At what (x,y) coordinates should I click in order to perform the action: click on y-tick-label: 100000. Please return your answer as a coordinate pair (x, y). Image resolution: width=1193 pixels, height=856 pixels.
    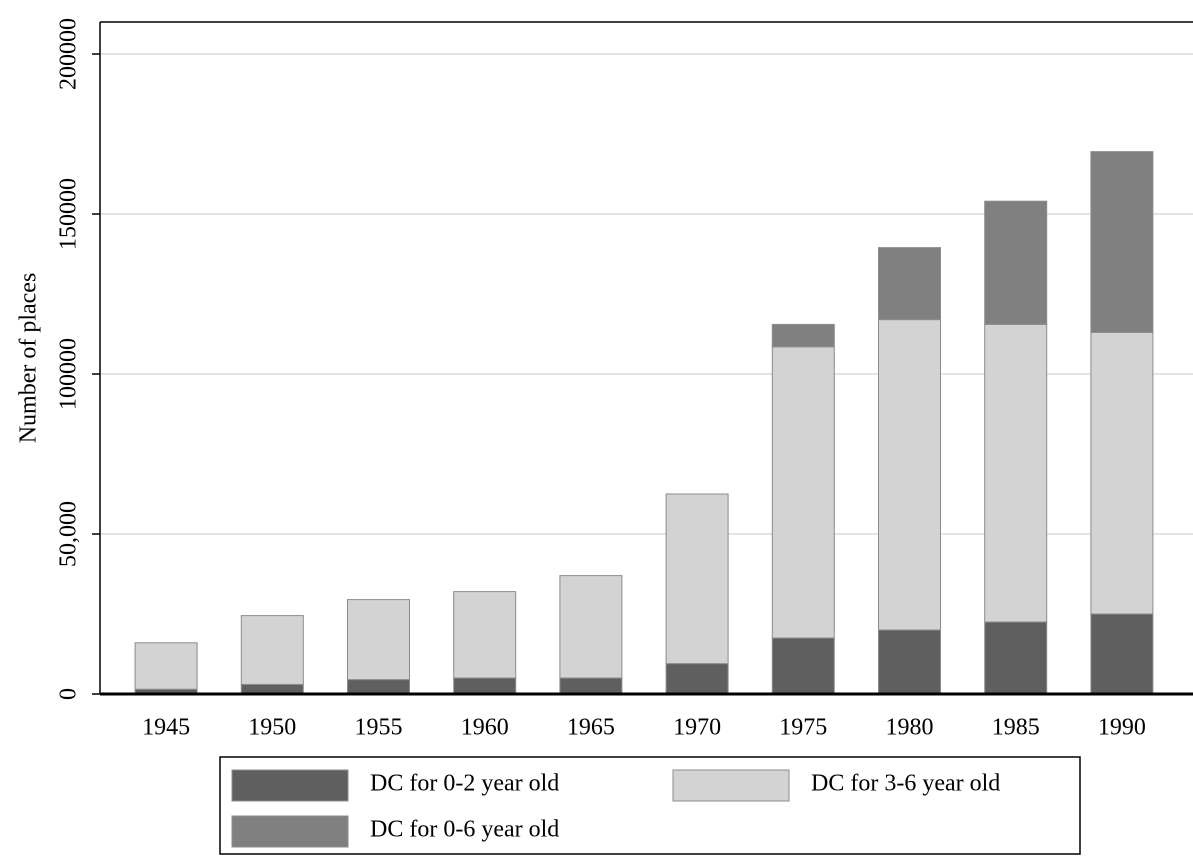
    Looking at the image, I should click on (69, 374).